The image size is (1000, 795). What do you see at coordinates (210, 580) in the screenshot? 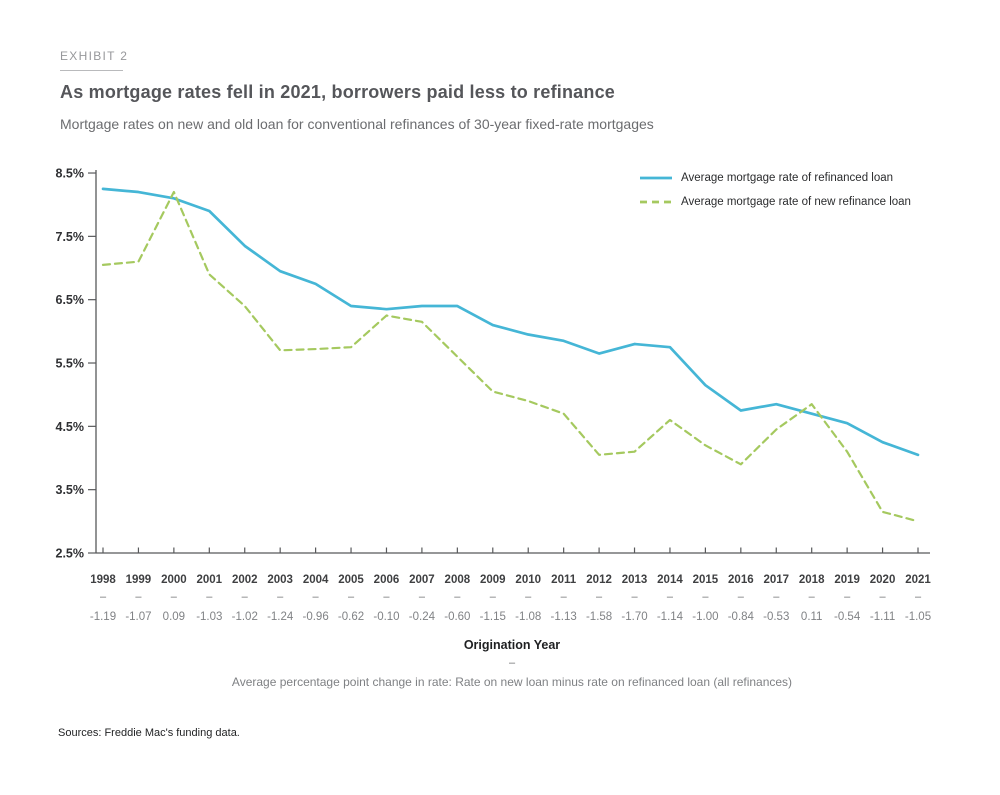
I see `year-label: 2001` at bounding box center [210, 580].